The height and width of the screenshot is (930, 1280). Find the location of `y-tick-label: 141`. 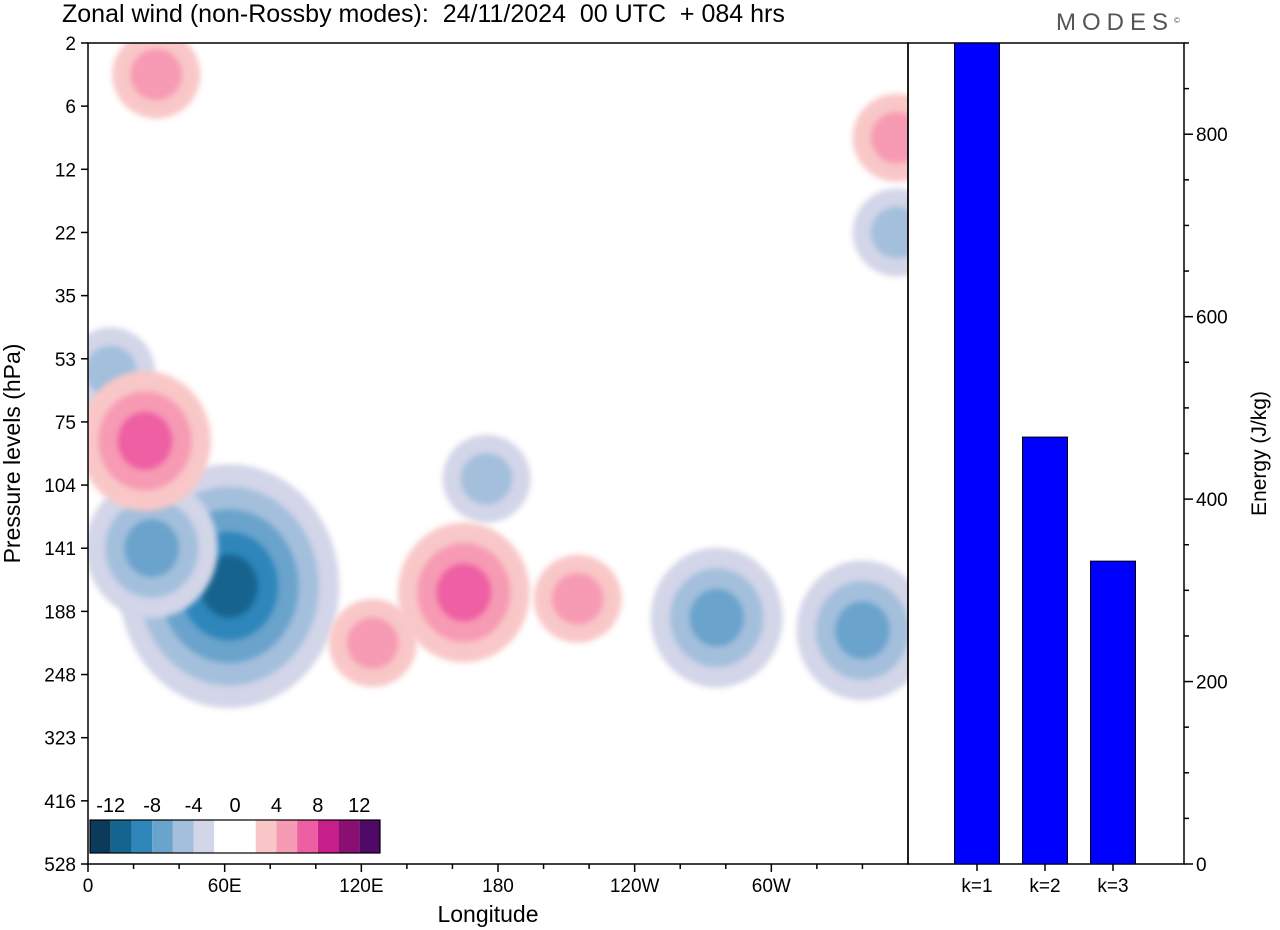

y-tick-label: 141 is located at coordinates (60, 549).